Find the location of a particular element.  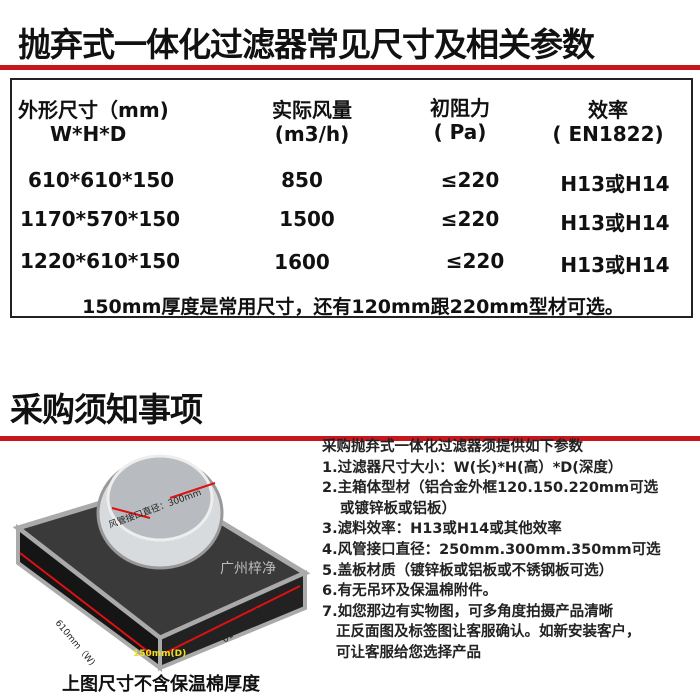

list-item: 或镀锌板或铝板） is located at coordinates (398, 508).